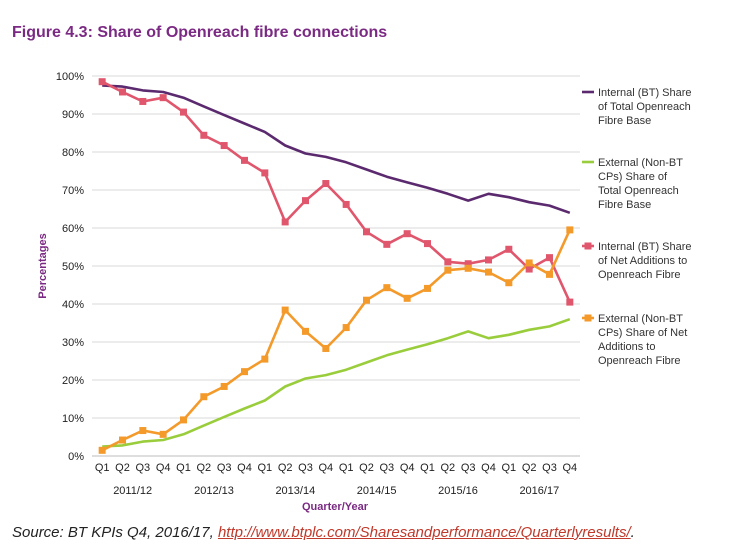 The image size is (743, 558). Describe the element at coordinates (73, 229) in the screenshot. I see `y-tick-label: 60%` at that location.